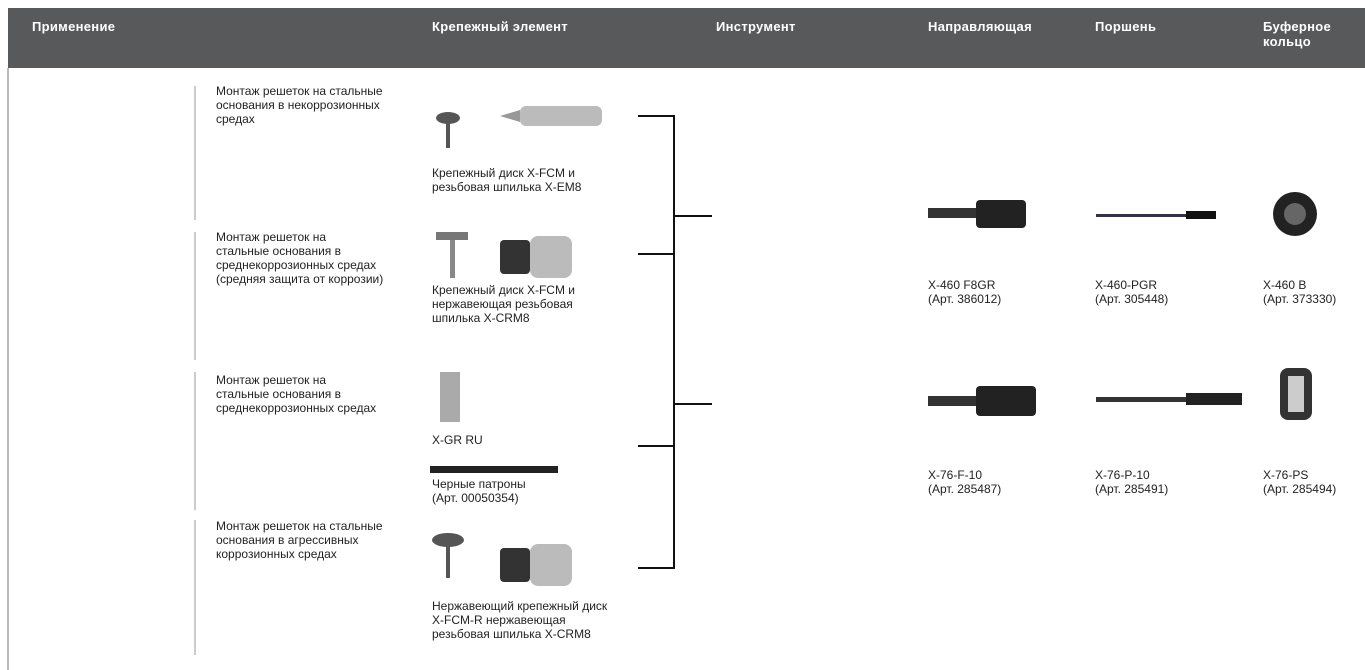 Image resolution: width=1365 pixels, height=670 pixels. What do you see at coordinates (965, 299) in the screenshot?
I see `part-label: (Арт. 386012)` at bounding box center [965, 299].